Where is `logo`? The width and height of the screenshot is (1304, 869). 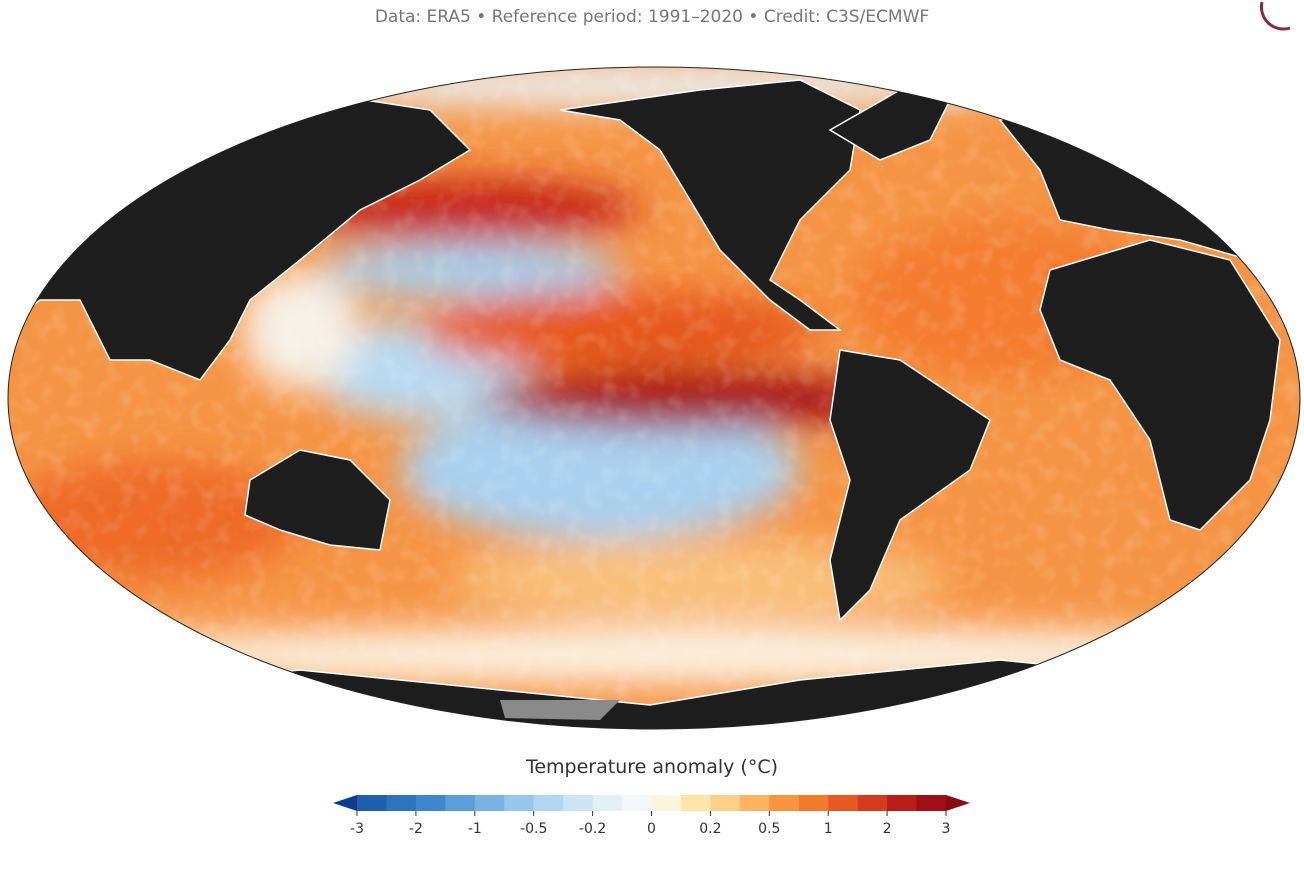
logo is located at coordinates (1275, 16).